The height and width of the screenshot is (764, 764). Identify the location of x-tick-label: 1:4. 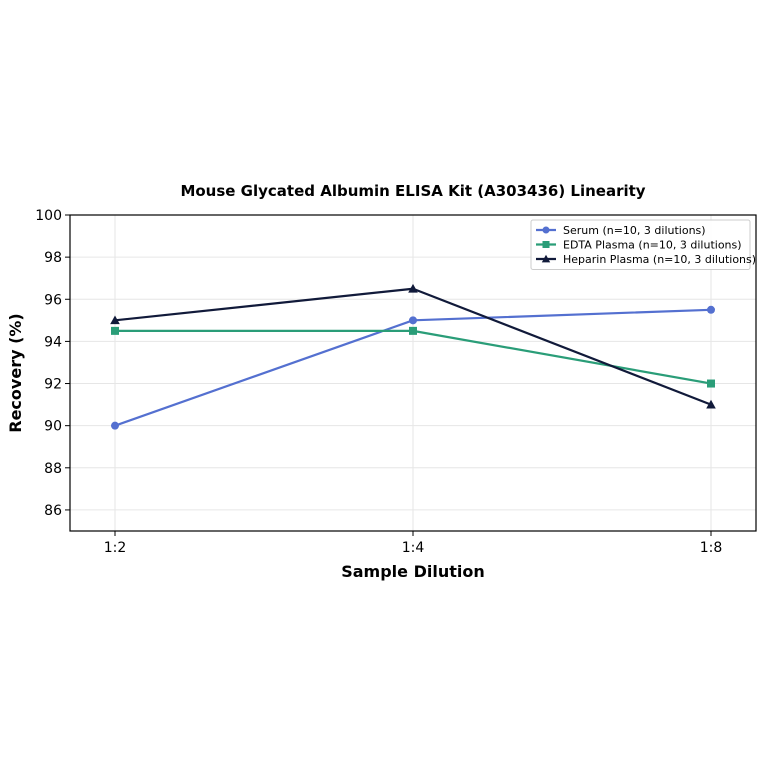
(413, 548).